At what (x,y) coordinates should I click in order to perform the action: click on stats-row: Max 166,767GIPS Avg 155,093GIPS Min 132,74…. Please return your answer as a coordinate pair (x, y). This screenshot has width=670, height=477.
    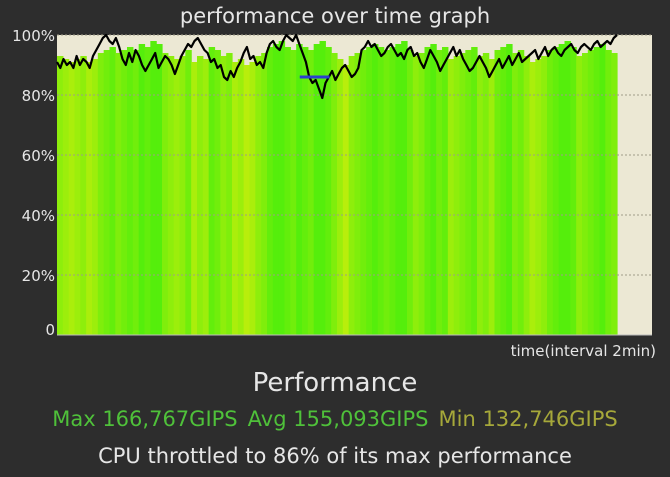
    Looking at the image, I should click on (335, 419).